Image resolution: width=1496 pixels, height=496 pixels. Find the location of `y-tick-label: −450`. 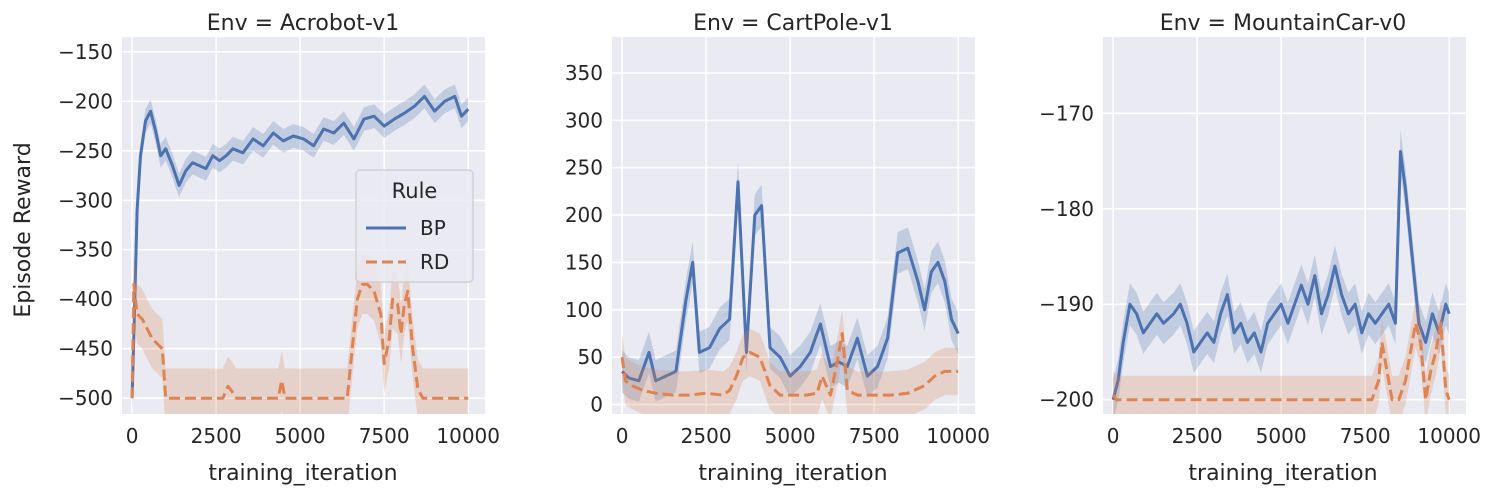

y-tick-label: −450 is located at coordinates (85, 349).